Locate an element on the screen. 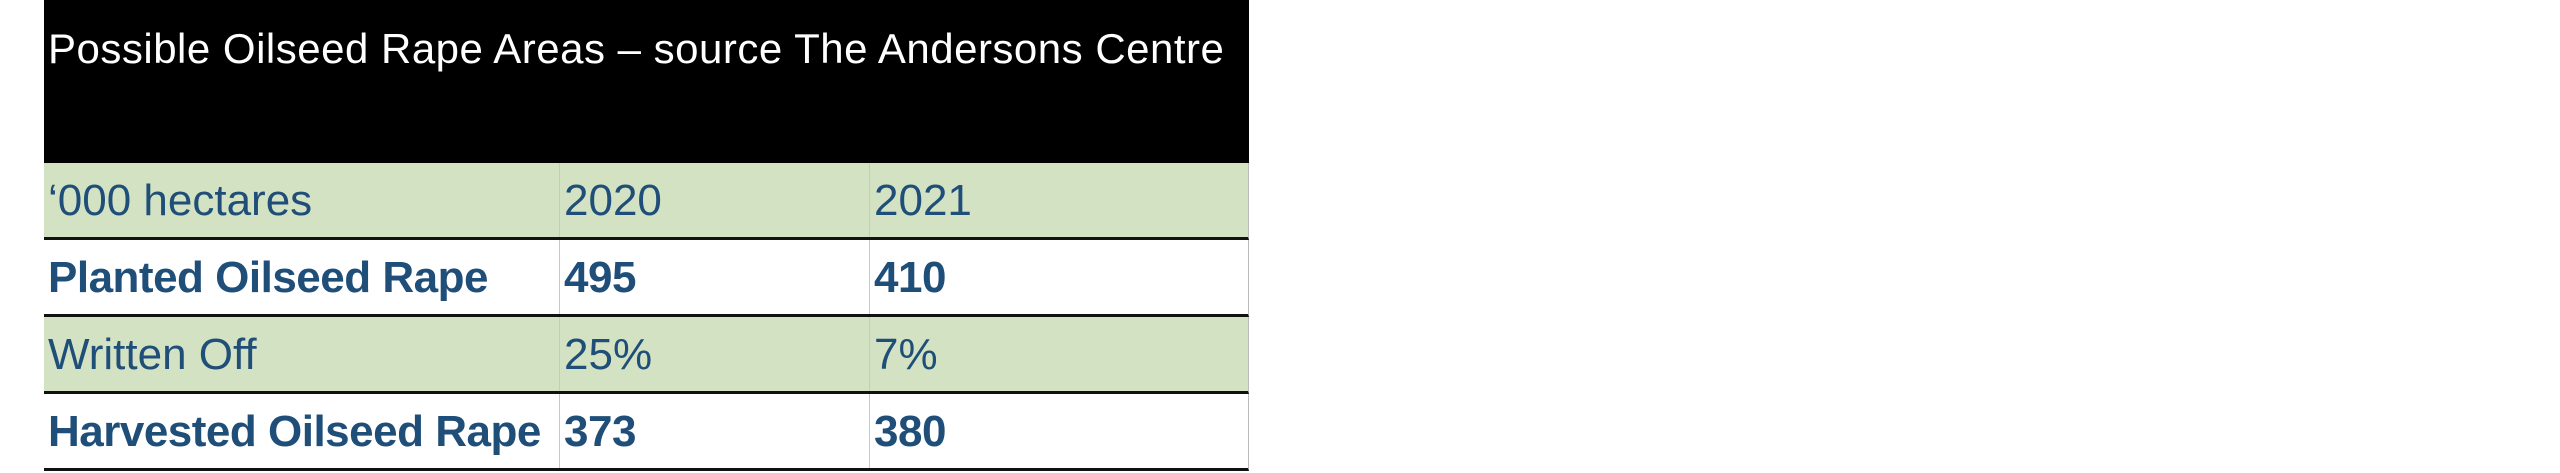  value-2020: 373 is located at coordinates (715, 431).